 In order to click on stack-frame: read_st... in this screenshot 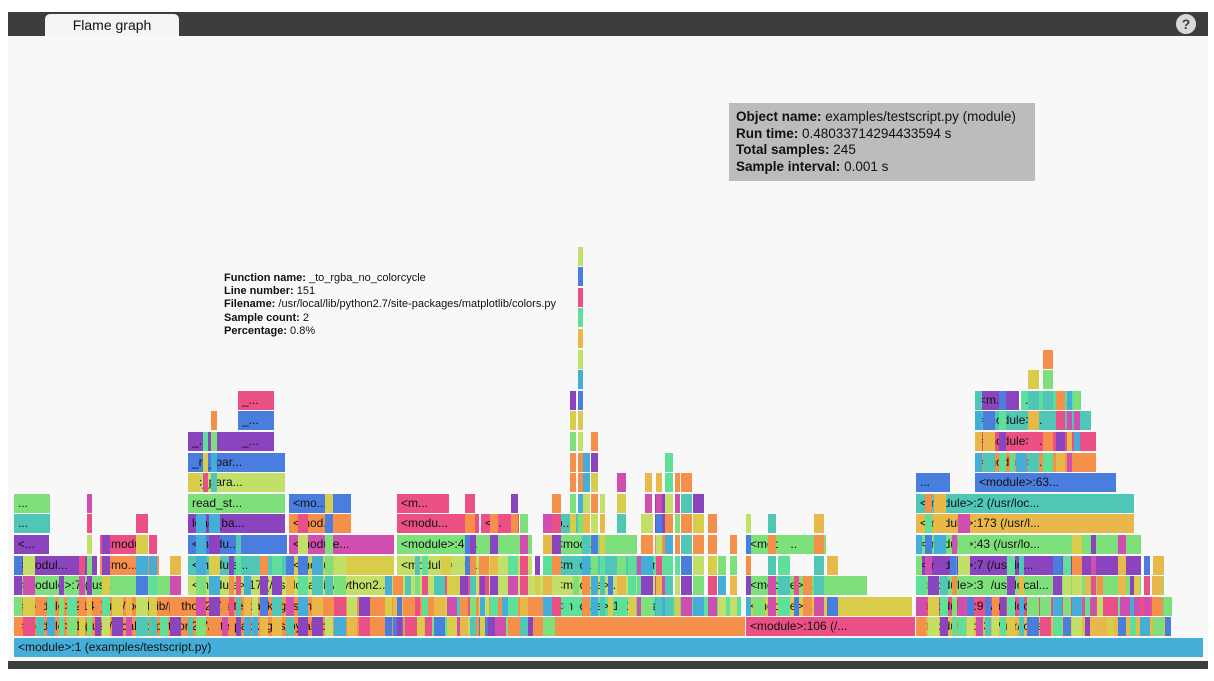, I will do `click(236, 503)`.